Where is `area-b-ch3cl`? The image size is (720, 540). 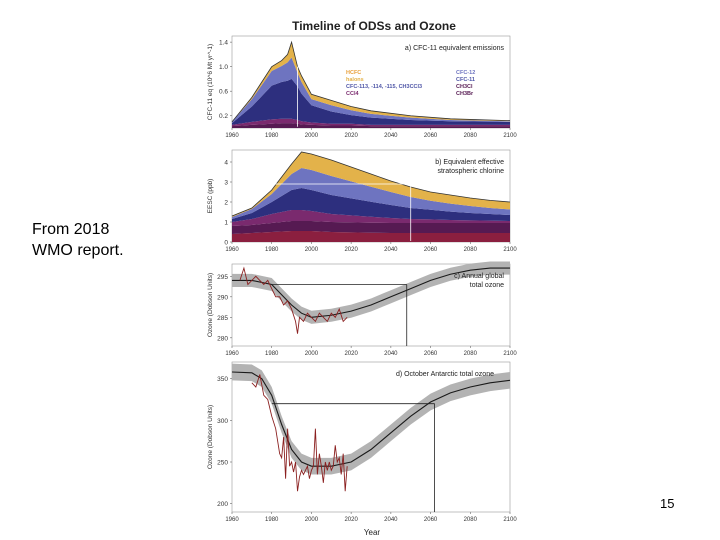 area-b-ch3cl is located at coordinates (371, 227).